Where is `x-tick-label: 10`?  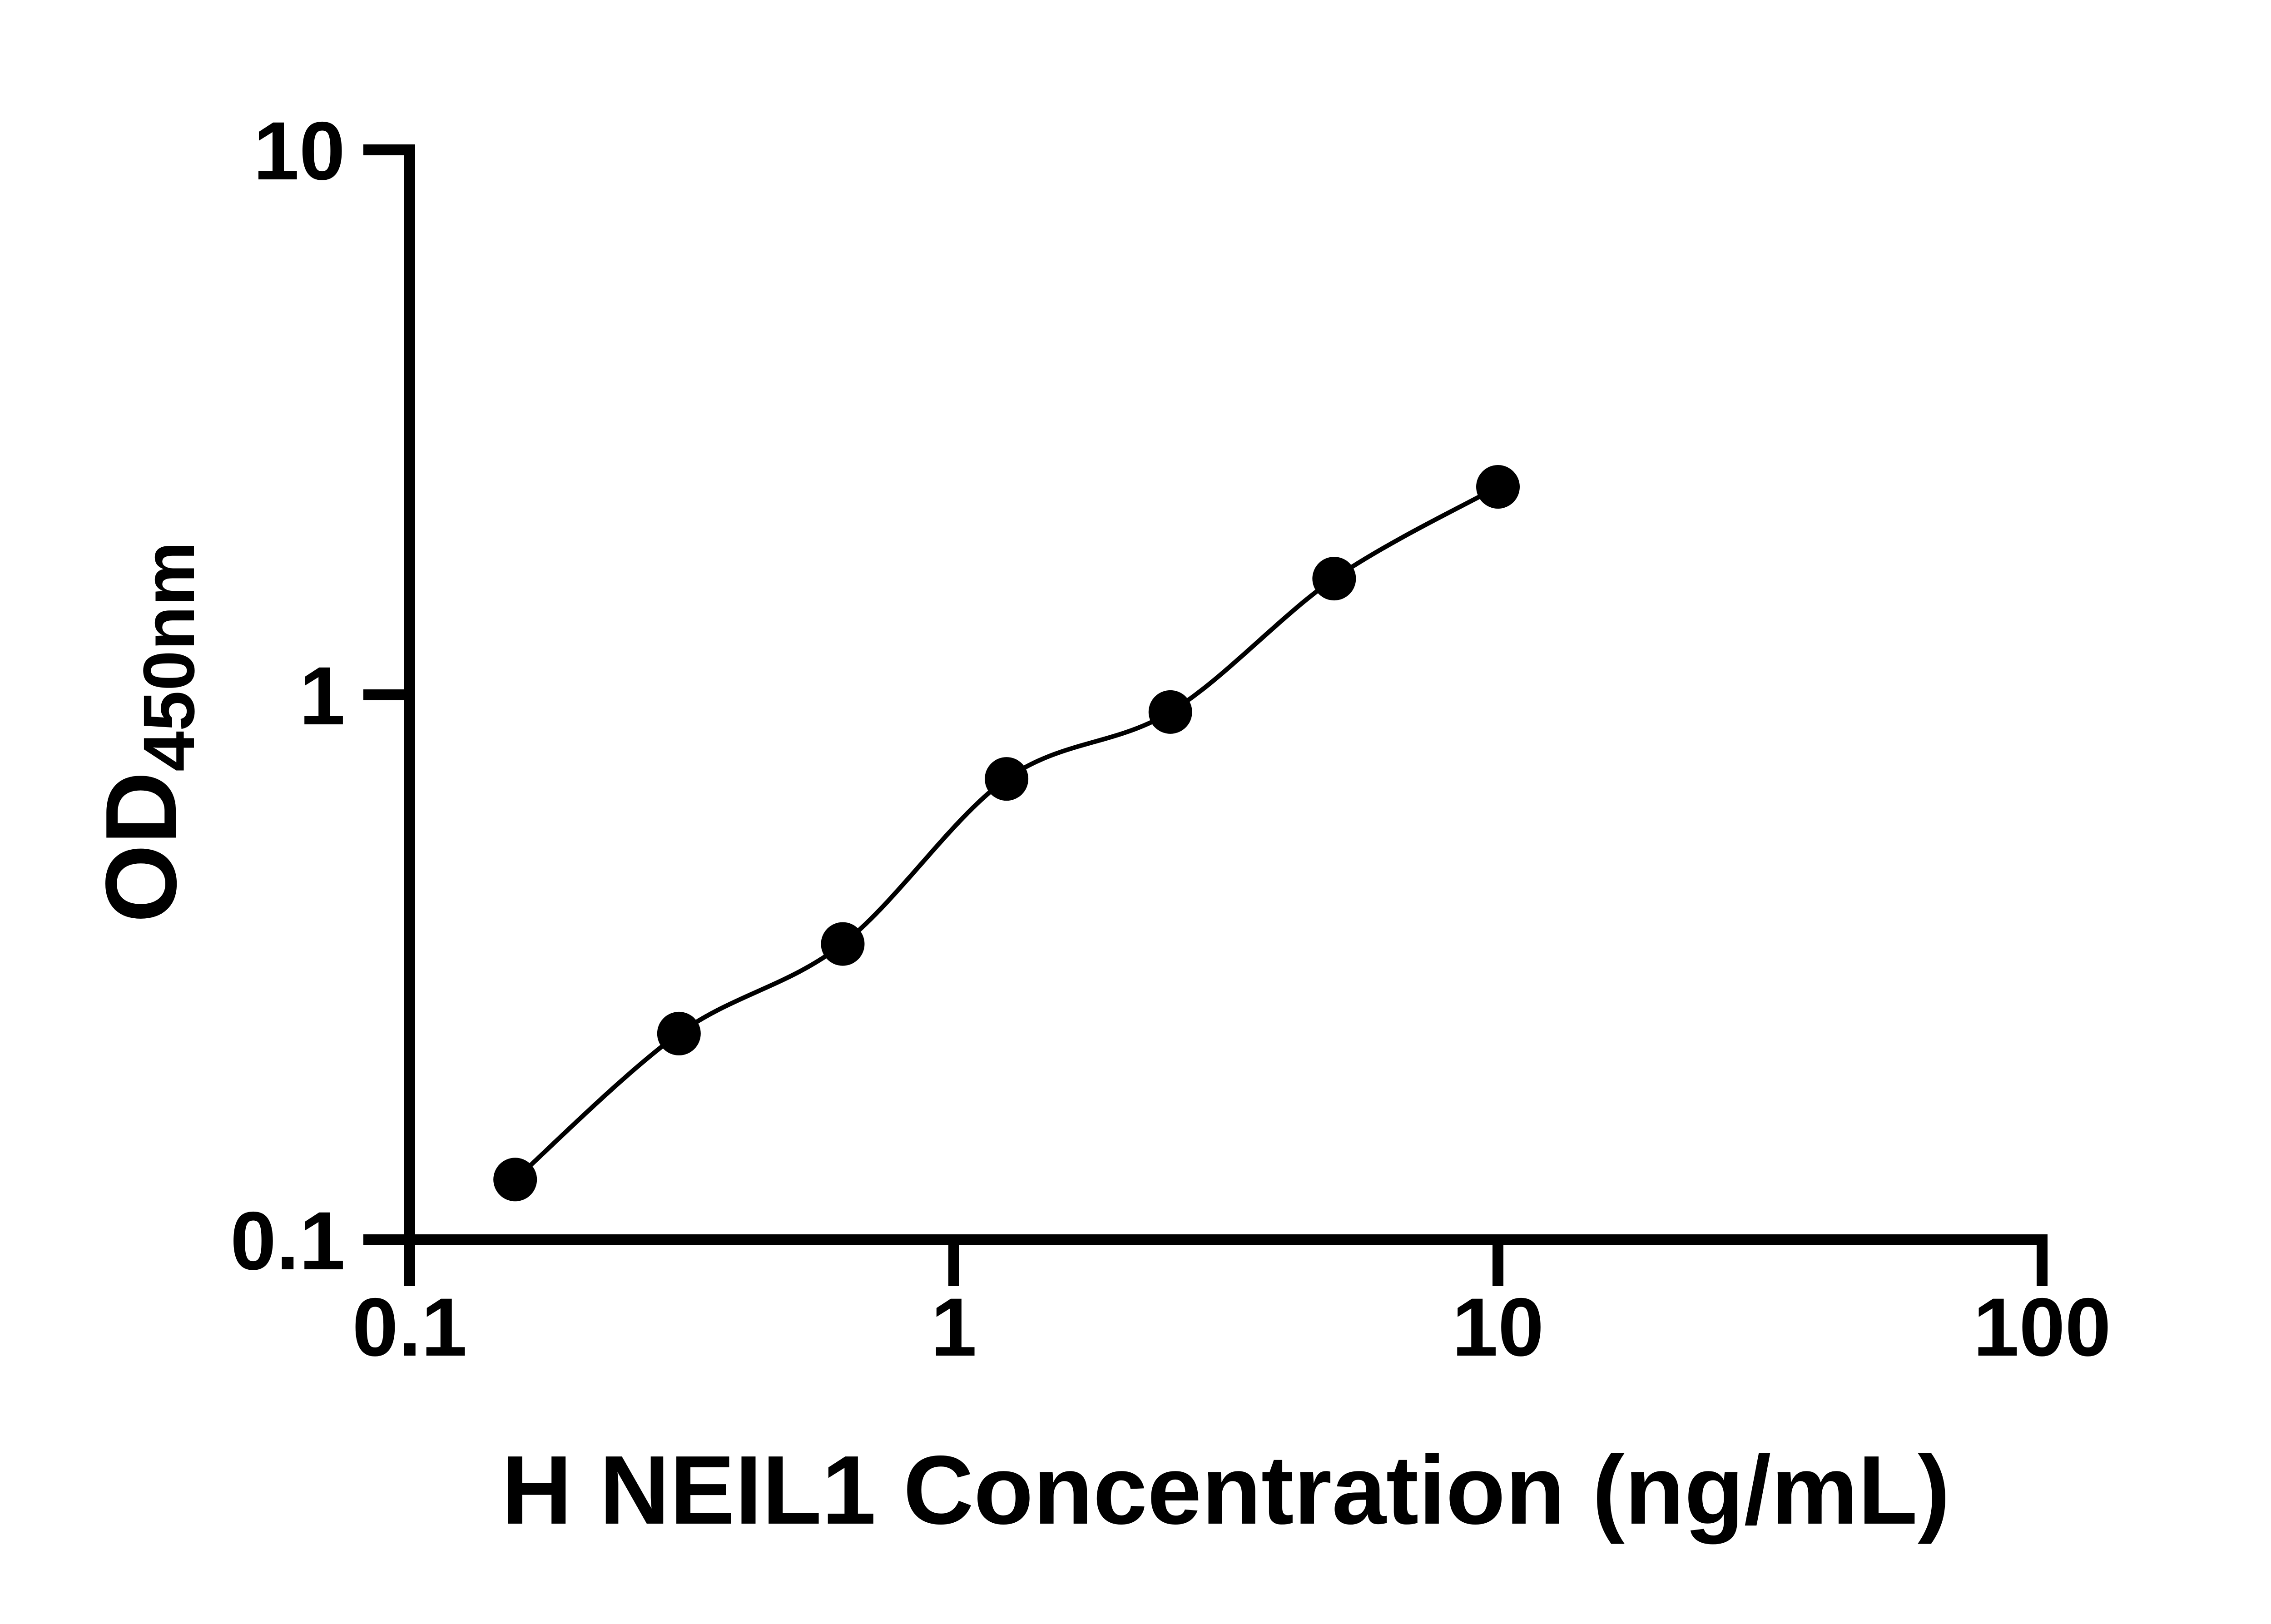
x-tick-label: 10 is located at coordinates (1498, 1327).